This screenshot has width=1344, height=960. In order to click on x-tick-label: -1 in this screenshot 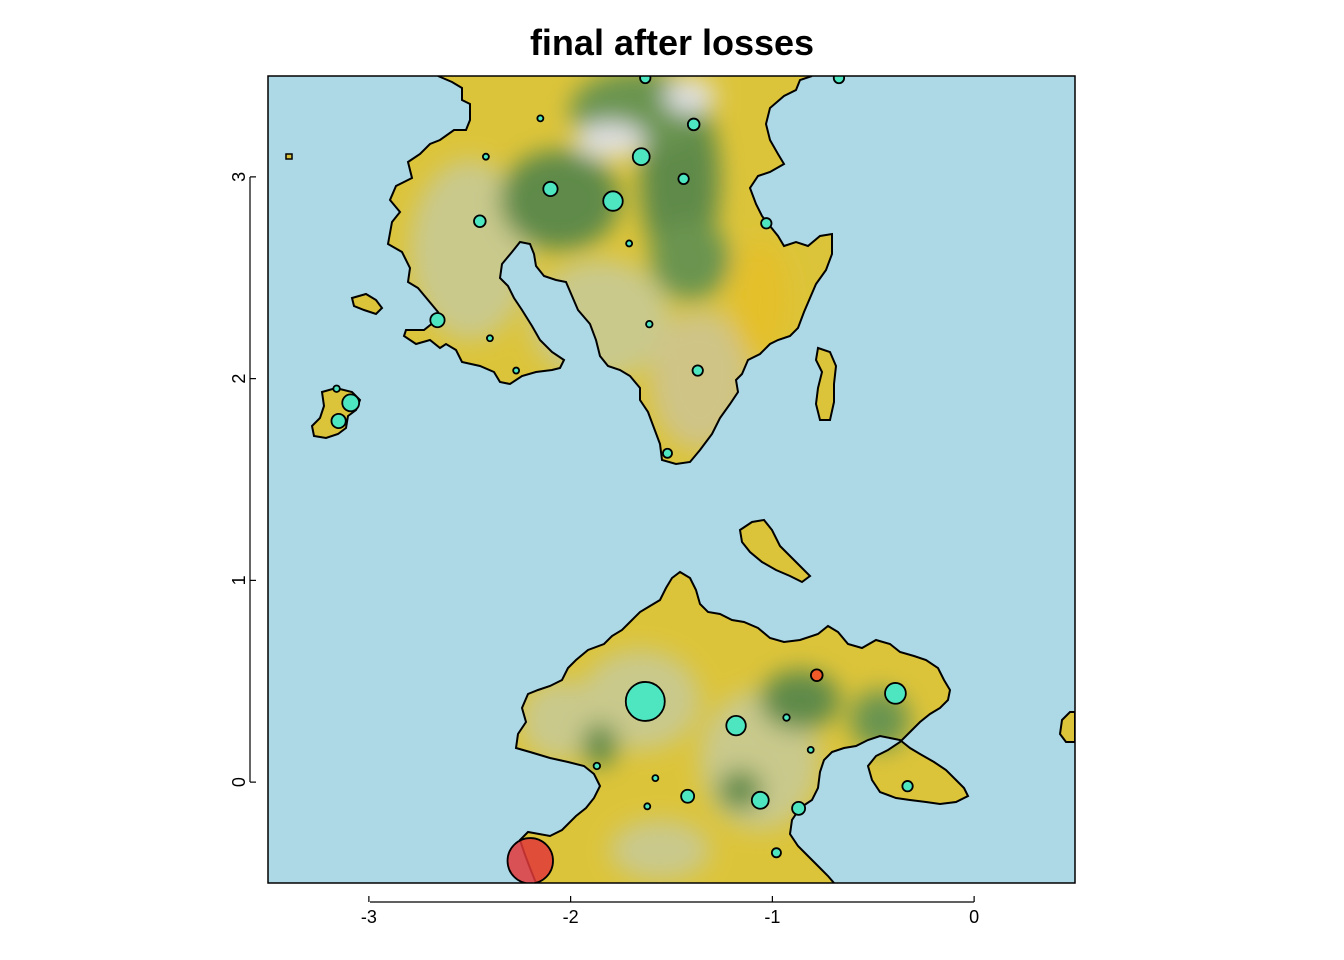, I will do `click(772, 917)`.